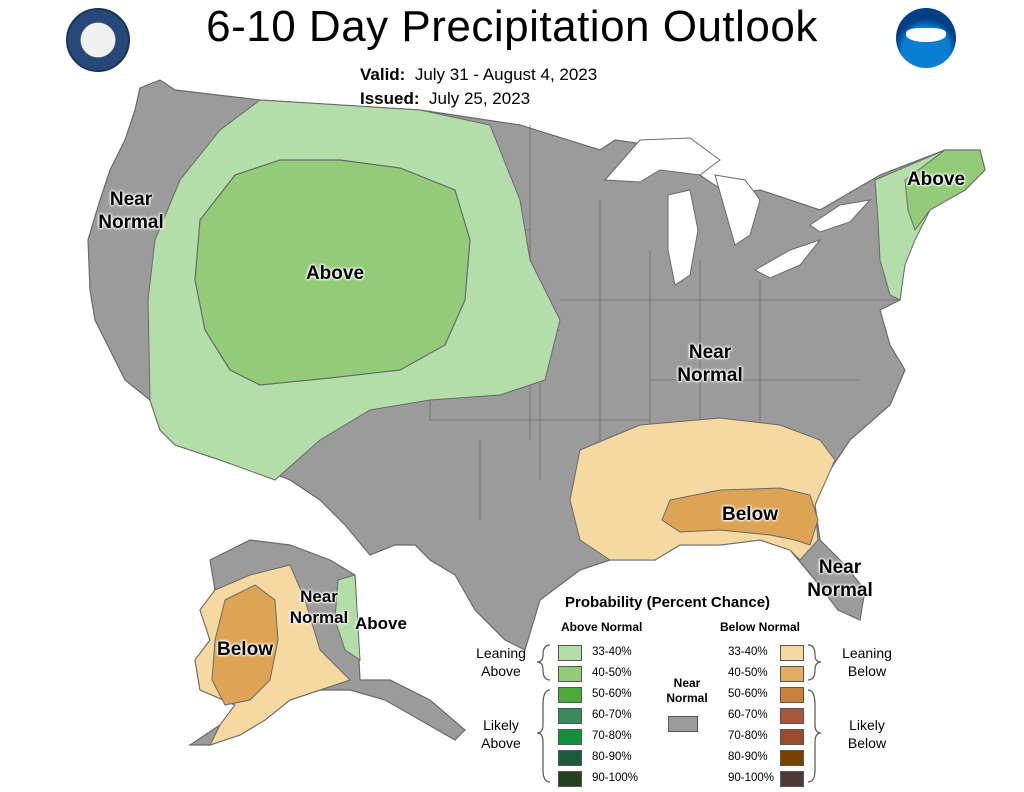 This screenshot has height=792, width=1024. What do you see at coordinates (867, 662) in the screenshot?
I see `legend-group-leaning-below: Leaning Below` at bounding box center [867, 662].